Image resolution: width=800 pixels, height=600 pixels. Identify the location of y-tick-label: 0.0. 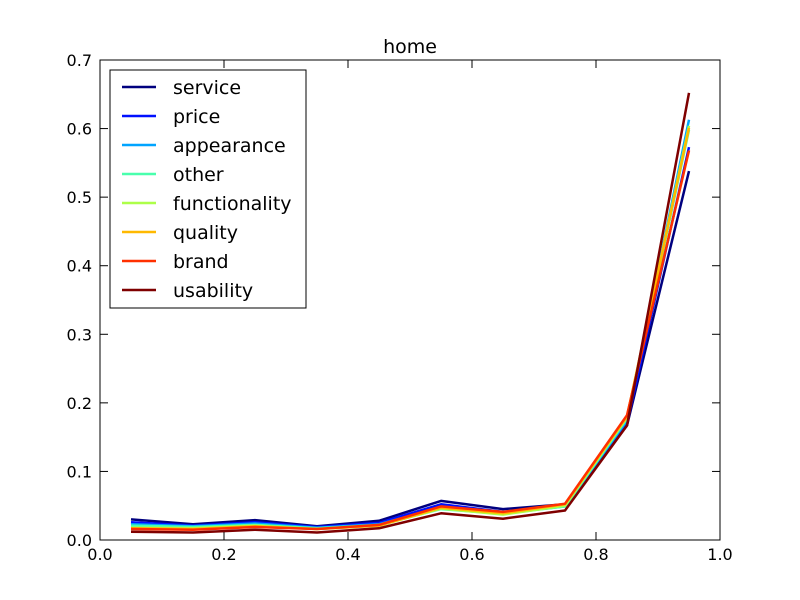
(79, 540).